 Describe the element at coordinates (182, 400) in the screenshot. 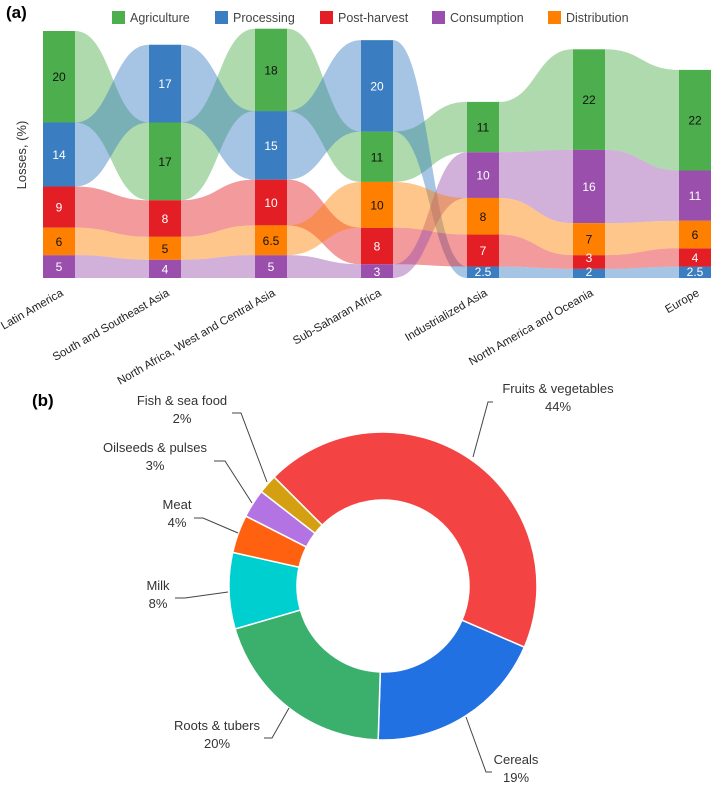

I see `slice-label: Fish & sea food` at that location.